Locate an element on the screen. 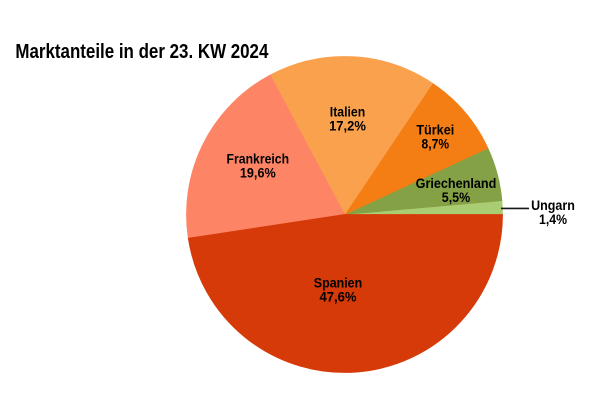  svg-text: Türkei is located at coordinates (435, 129).